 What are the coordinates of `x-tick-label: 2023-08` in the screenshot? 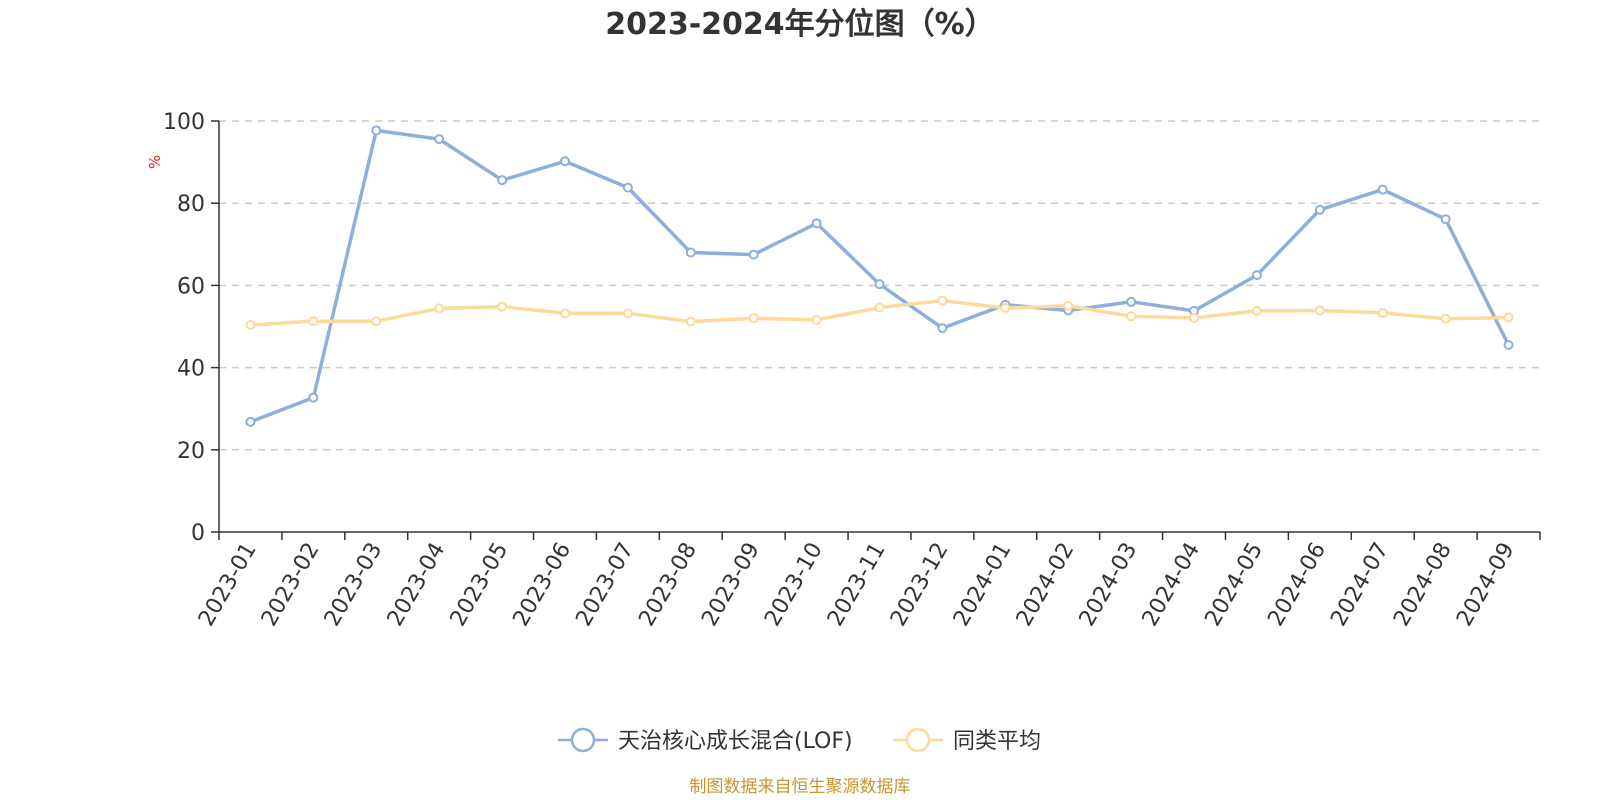 It's located at (668, 585).